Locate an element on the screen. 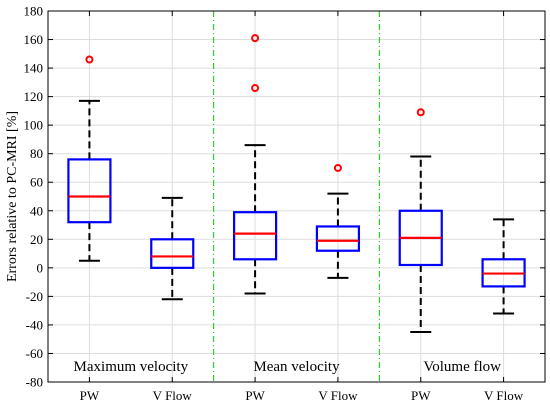 The width and height of the screenshot is (550, 405). y-tick-label: -20 is located at coordinates (34, 296).